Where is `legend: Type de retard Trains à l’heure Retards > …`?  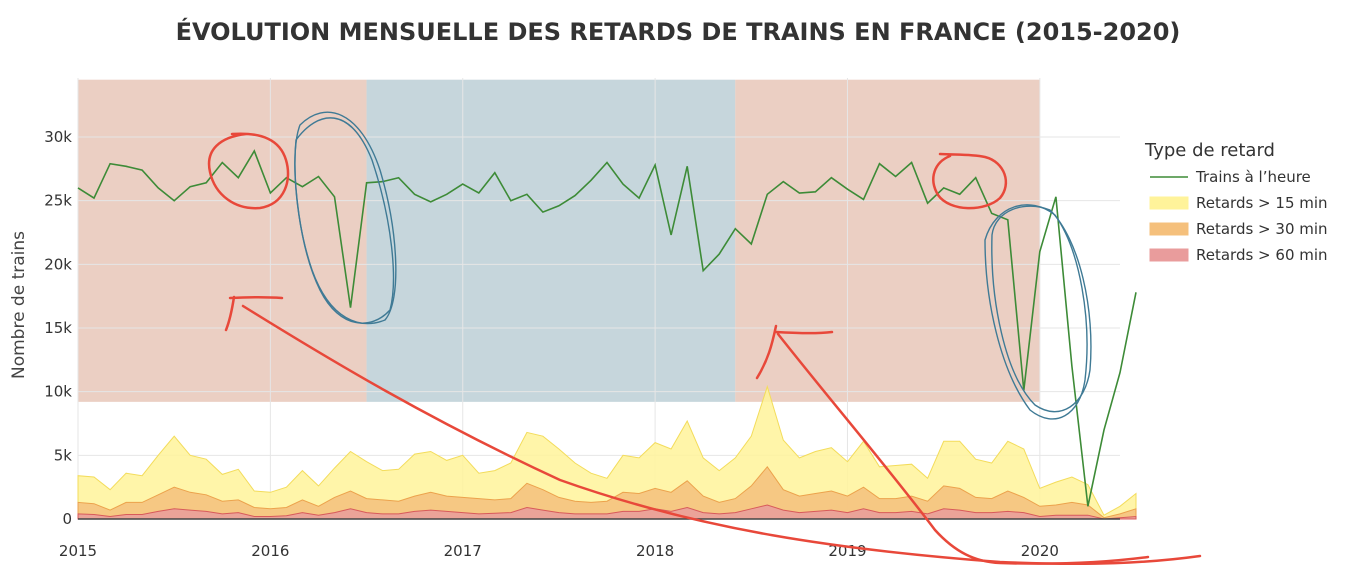 legend: Type de retard Trains à l’heure Retards > … is located at coordinates (1236, 202).